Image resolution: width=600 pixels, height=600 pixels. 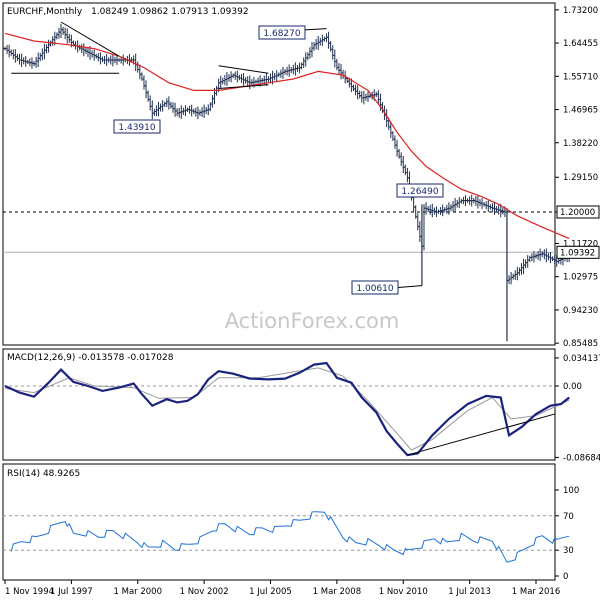 I want to click on macd-title: MACD(12,26,9) -0.013578 -0.017028, so click(x=90, y=358).